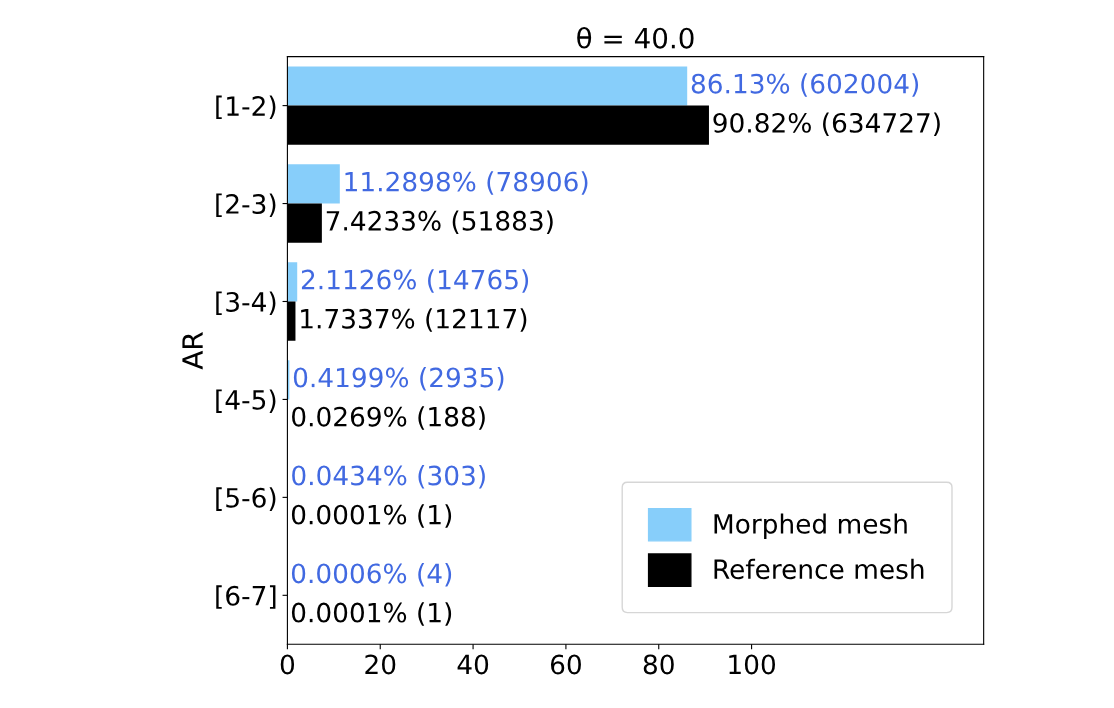 Image resolution: width=1114 pixels, height=708 pixels. What do you see at coordinates (388, 418) in the screenshot?
I see `data-label: 0.0269% (188)` at bounding box center [388, 418].